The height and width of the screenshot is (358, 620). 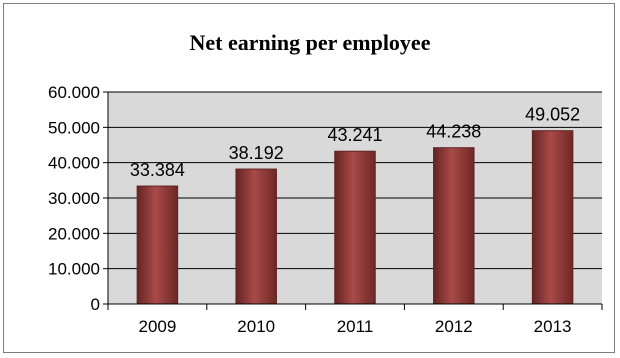 What do you see at coordinates (157, 170) in the screenshot?
I see `data-label: 33.384` at bounding box center [157, 170].